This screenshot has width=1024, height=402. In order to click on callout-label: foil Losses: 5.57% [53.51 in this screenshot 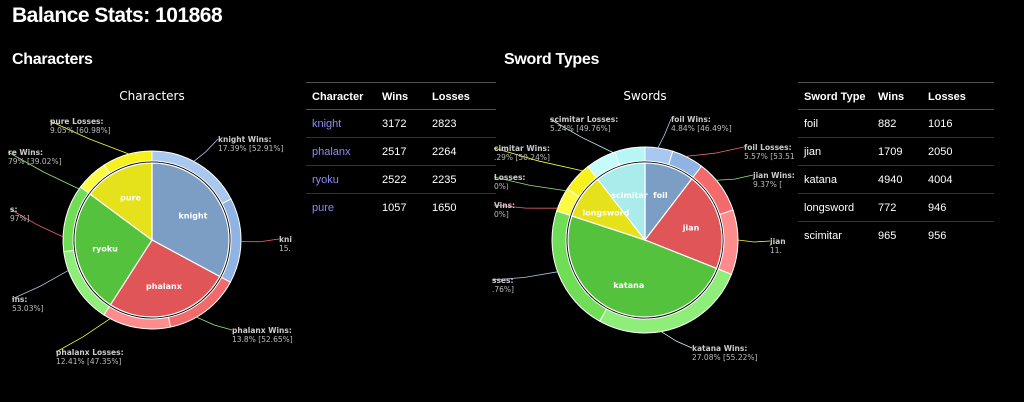, I will do `click(769, 152)`.